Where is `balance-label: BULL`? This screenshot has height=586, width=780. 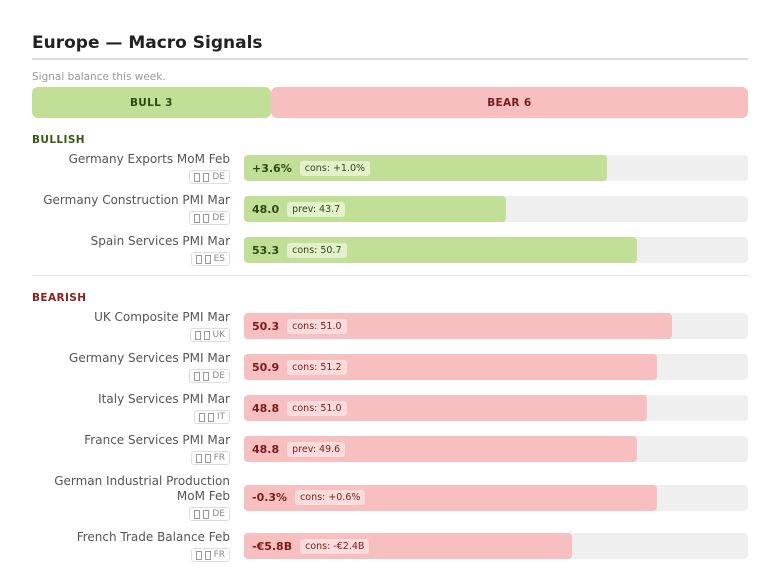
balance-label: BULL is located at coordinates (145, 102).